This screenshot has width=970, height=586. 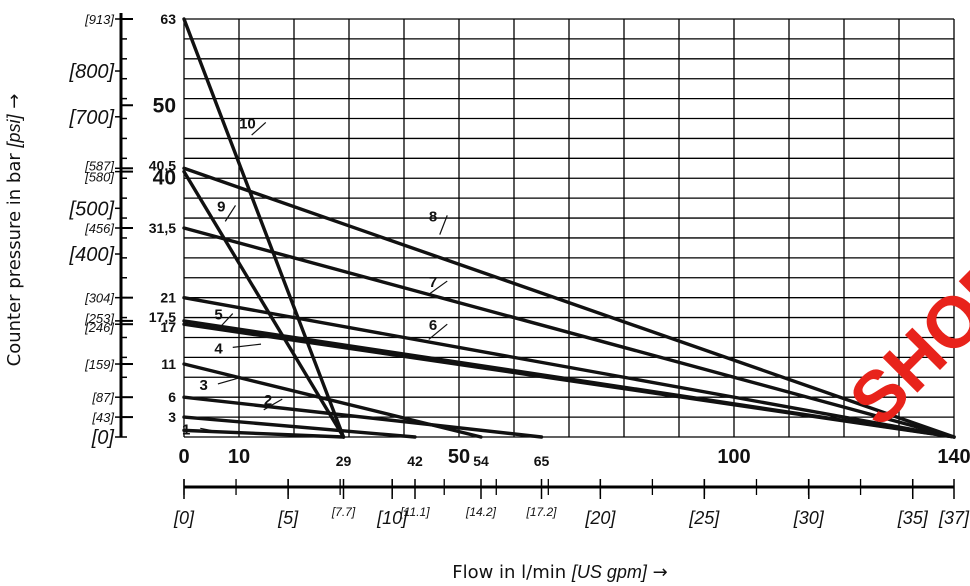 What do you see at coordinates (268, 400) in the screenshot?
I see `series-label: 2` at bounding box center [268, 400].